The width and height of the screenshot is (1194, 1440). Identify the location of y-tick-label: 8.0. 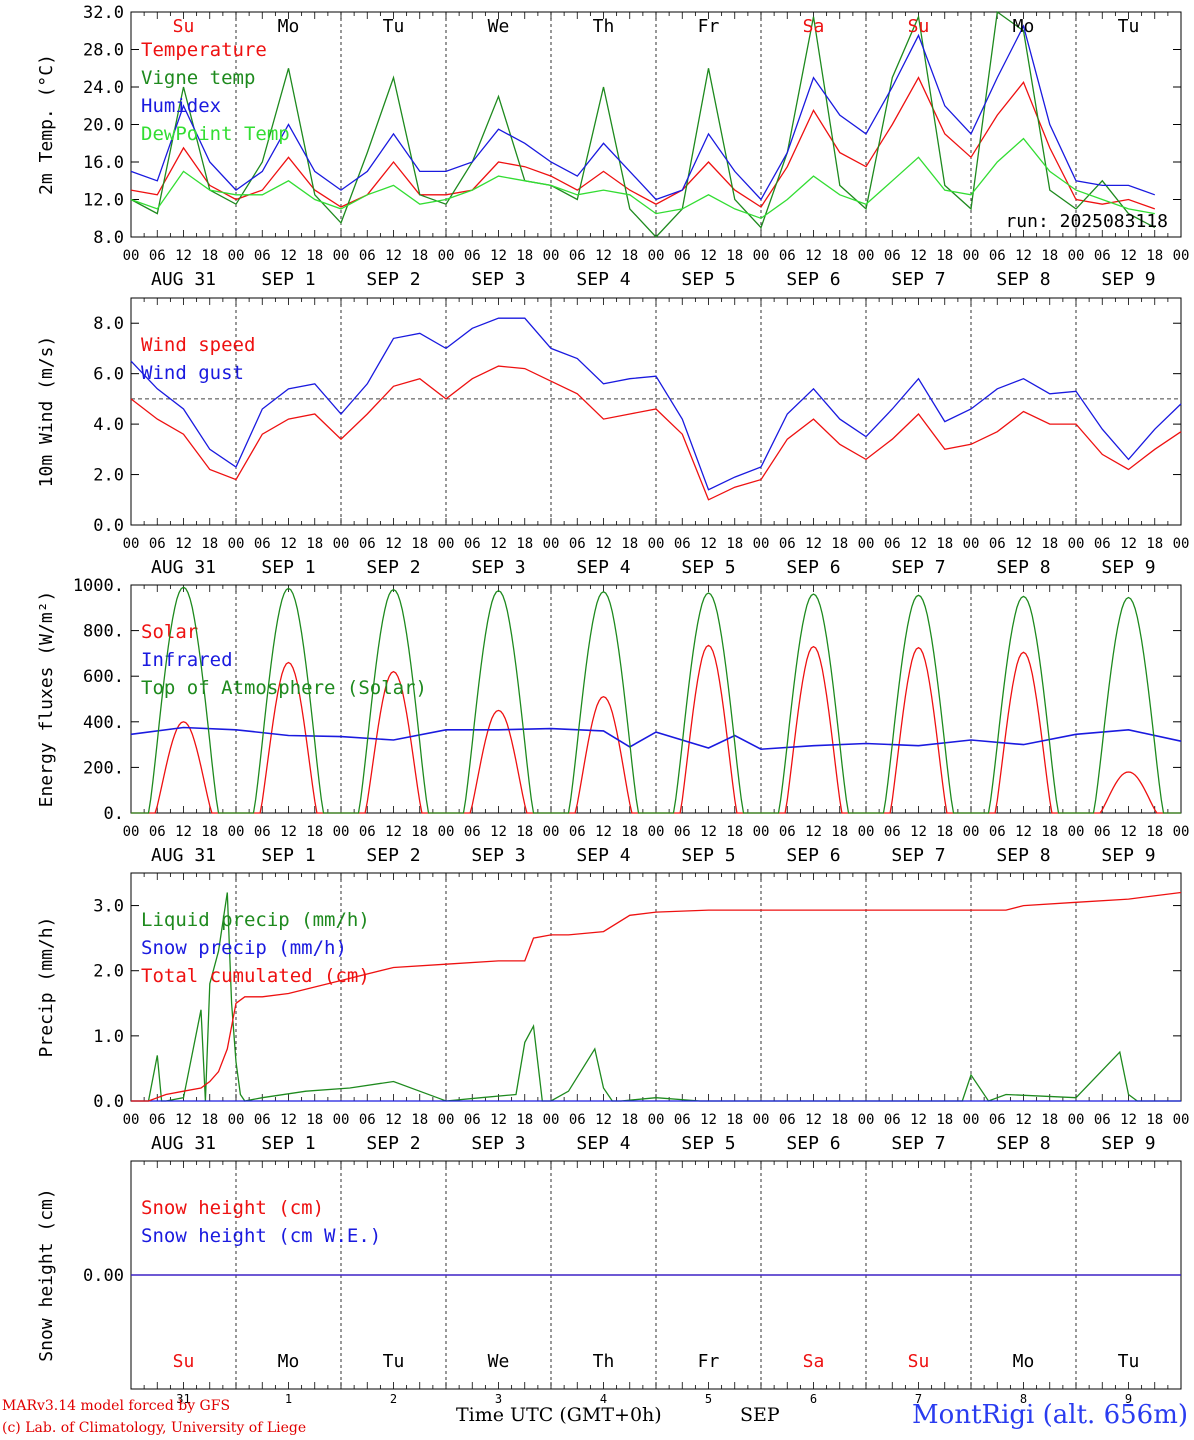
(108, 238).